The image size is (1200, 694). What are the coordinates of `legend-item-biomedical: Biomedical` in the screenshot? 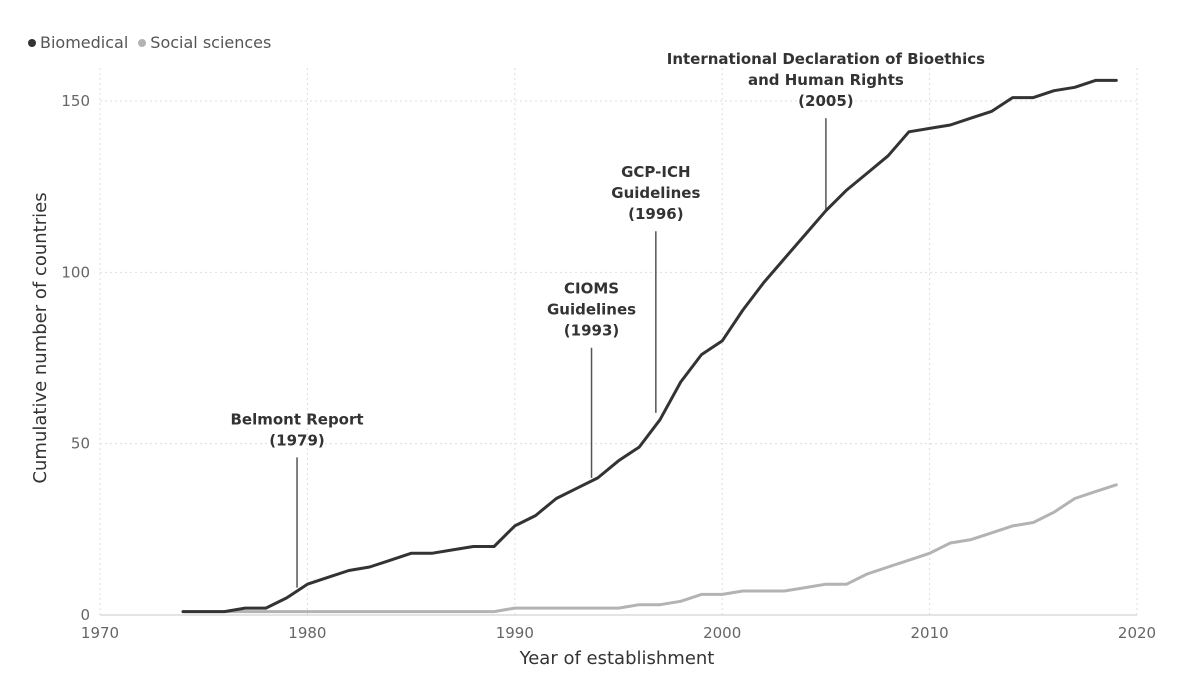 It's located at (78, 42).